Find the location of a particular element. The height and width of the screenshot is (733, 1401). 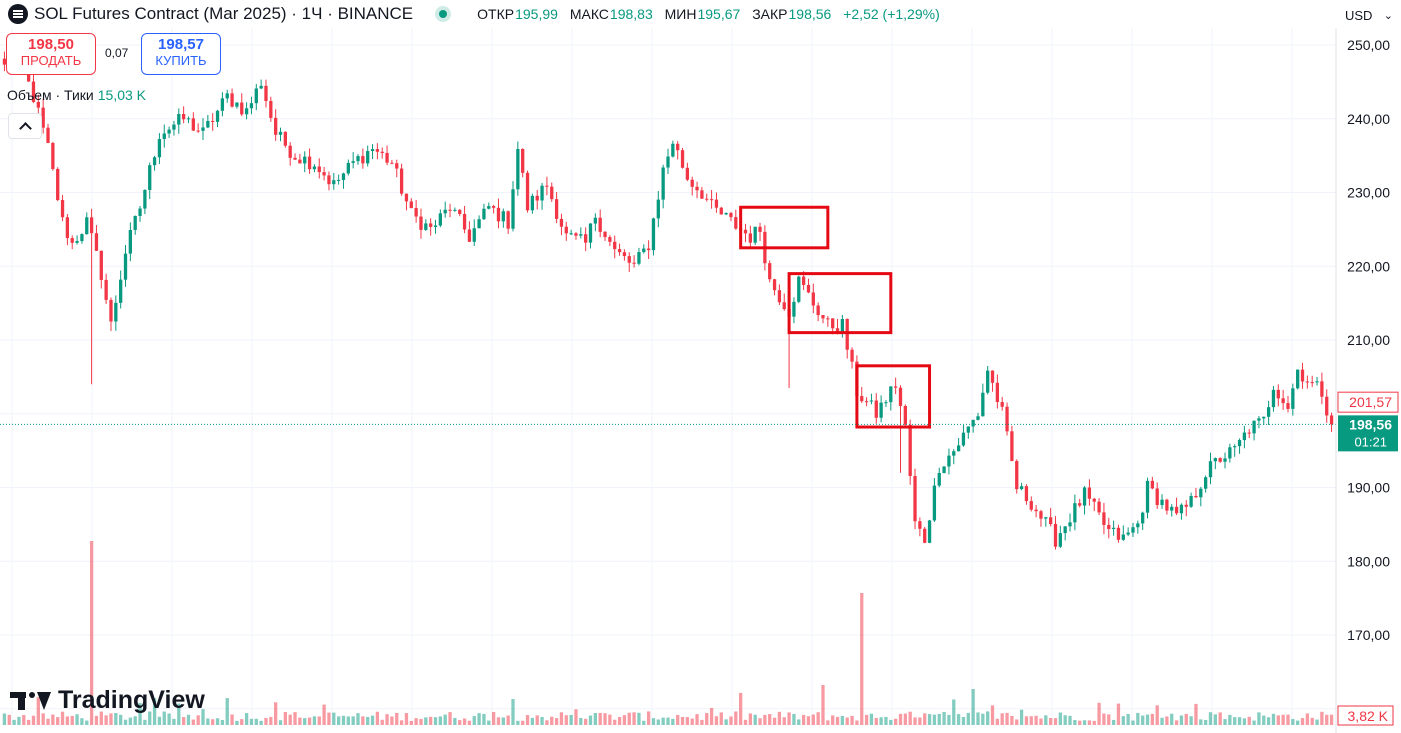

collapse-legend-button is located at coordinates (25, 126).